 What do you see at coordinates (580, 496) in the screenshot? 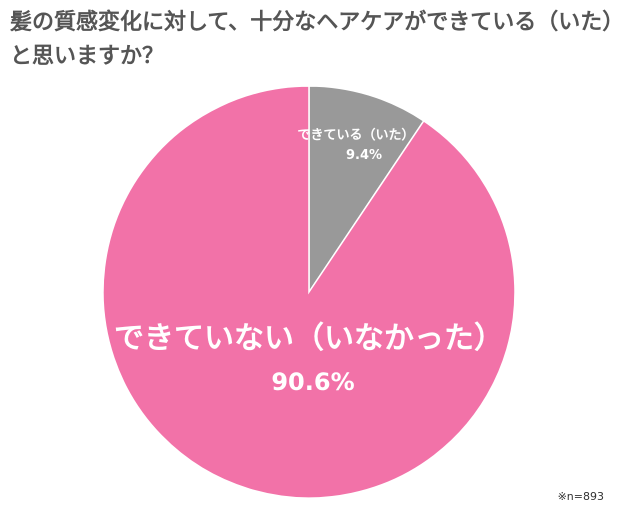
I see `sample-size-note: ※n=893` at bounding box center [580, 496].